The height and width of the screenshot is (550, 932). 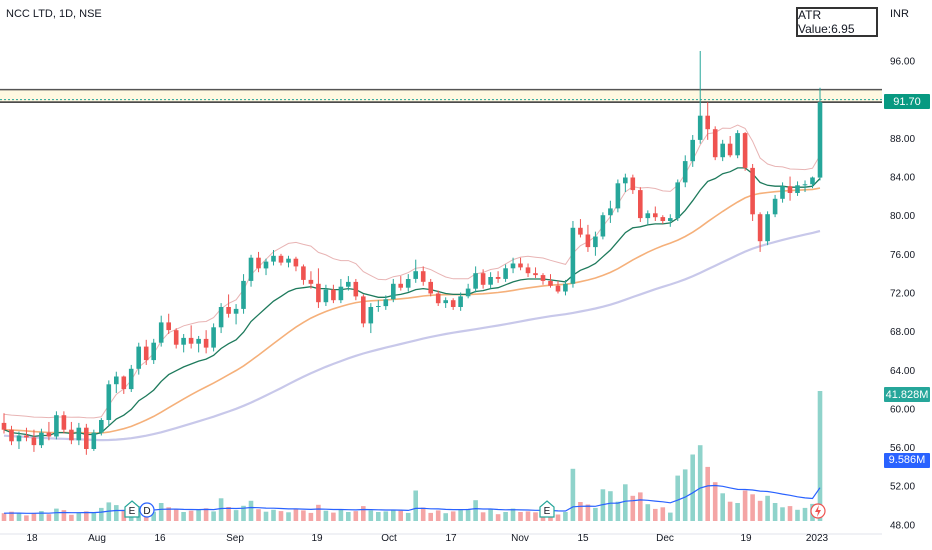 I want to click on y-tick-label: 76.00, so click(x=902, y=255).